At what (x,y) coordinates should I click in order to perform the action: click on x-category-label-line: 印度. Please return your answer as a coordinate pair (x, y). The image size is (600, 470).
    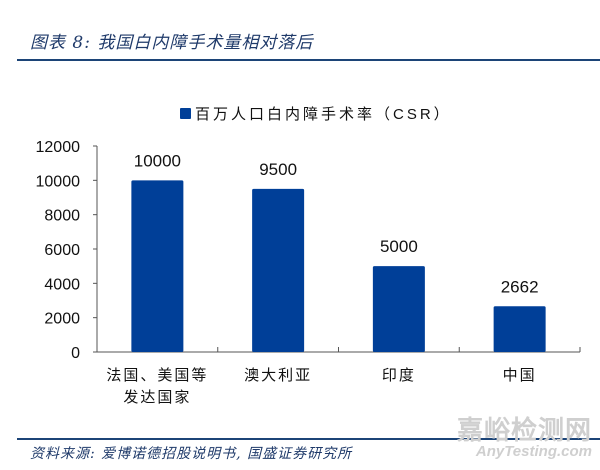
    Looking at the image, I should click on (398, 375).